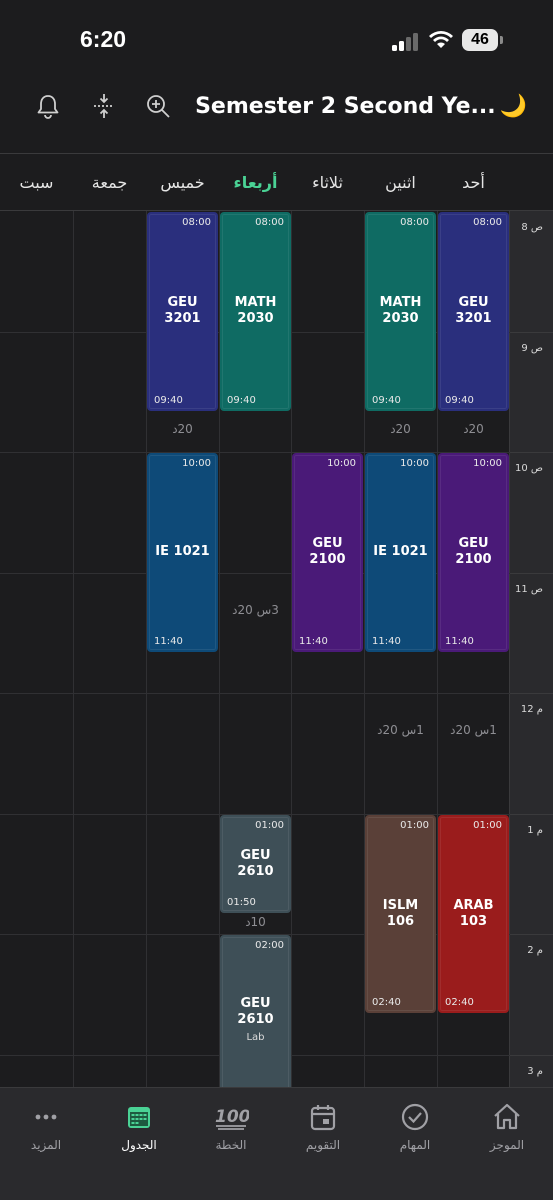 This screenshot has height=1200, width=553. What do you see at coordinates (109, 182) in the screenshot?
I see `day-header-5: جمعة` at bounding box center [109, 182].